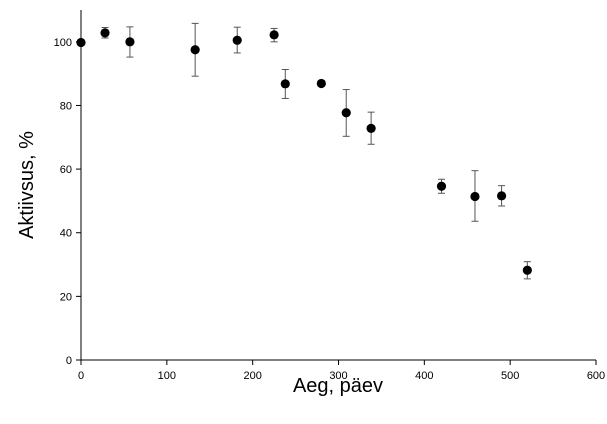  What do you see at coordinates (63, 43) in the screenshot?
I see `y-tick-label: 100` at bounding box center [63, 43].